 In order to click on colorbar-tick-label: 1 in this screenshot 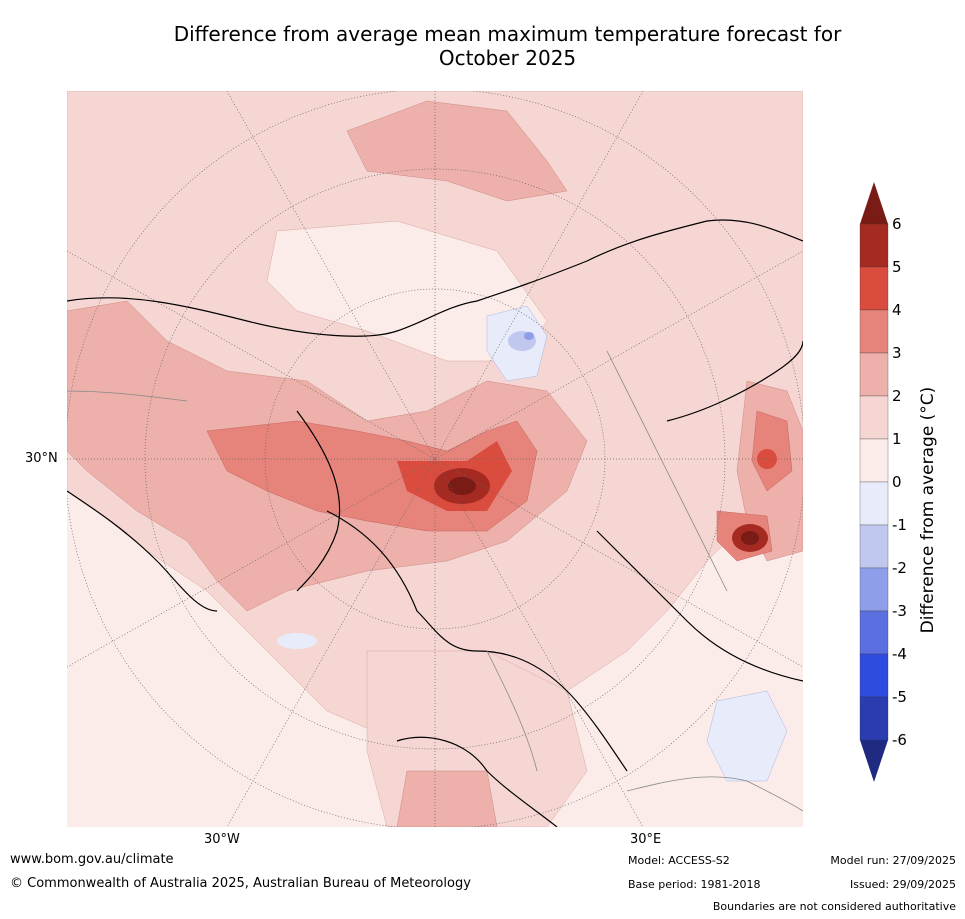, I will do `click(897, 439)`.